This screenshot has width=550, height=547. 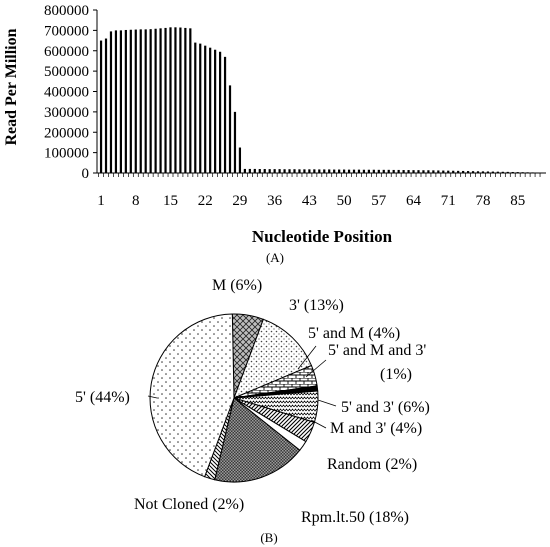 I want to click on slice-label: 5' and 3' (6%), so click(x=385, y=407).